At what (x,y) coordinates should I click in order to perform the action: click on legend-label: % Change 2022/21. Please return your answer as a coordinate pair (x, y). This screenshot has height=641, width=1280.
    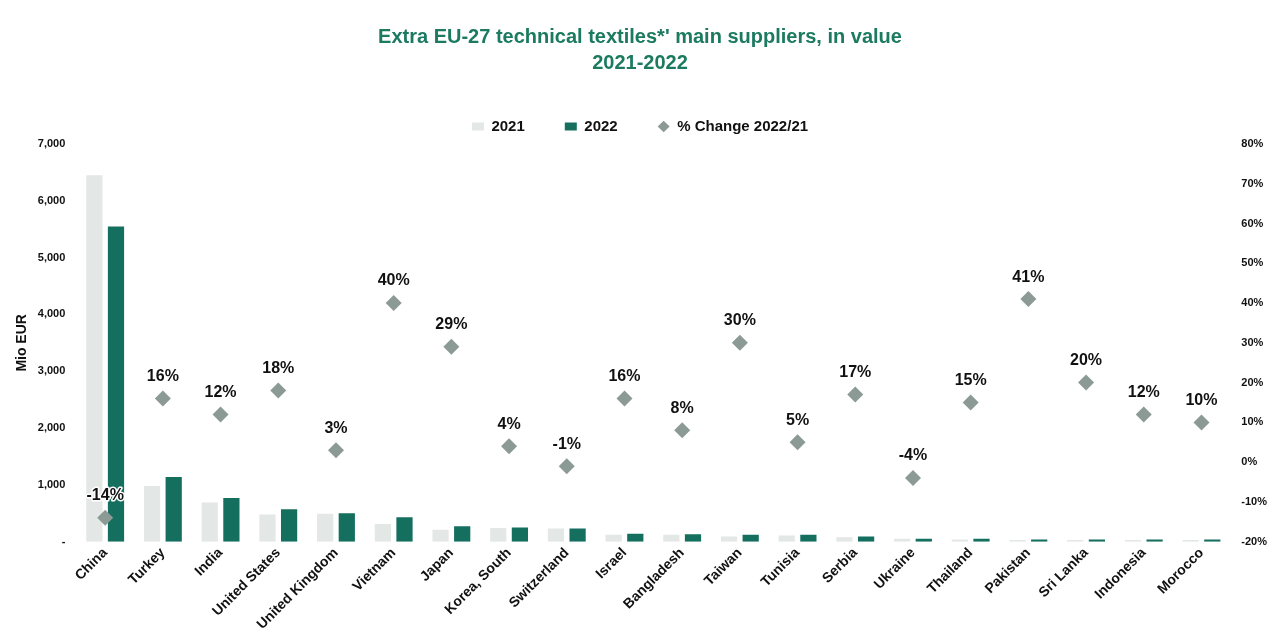
    Looking at the image, I should click on (743, 125).